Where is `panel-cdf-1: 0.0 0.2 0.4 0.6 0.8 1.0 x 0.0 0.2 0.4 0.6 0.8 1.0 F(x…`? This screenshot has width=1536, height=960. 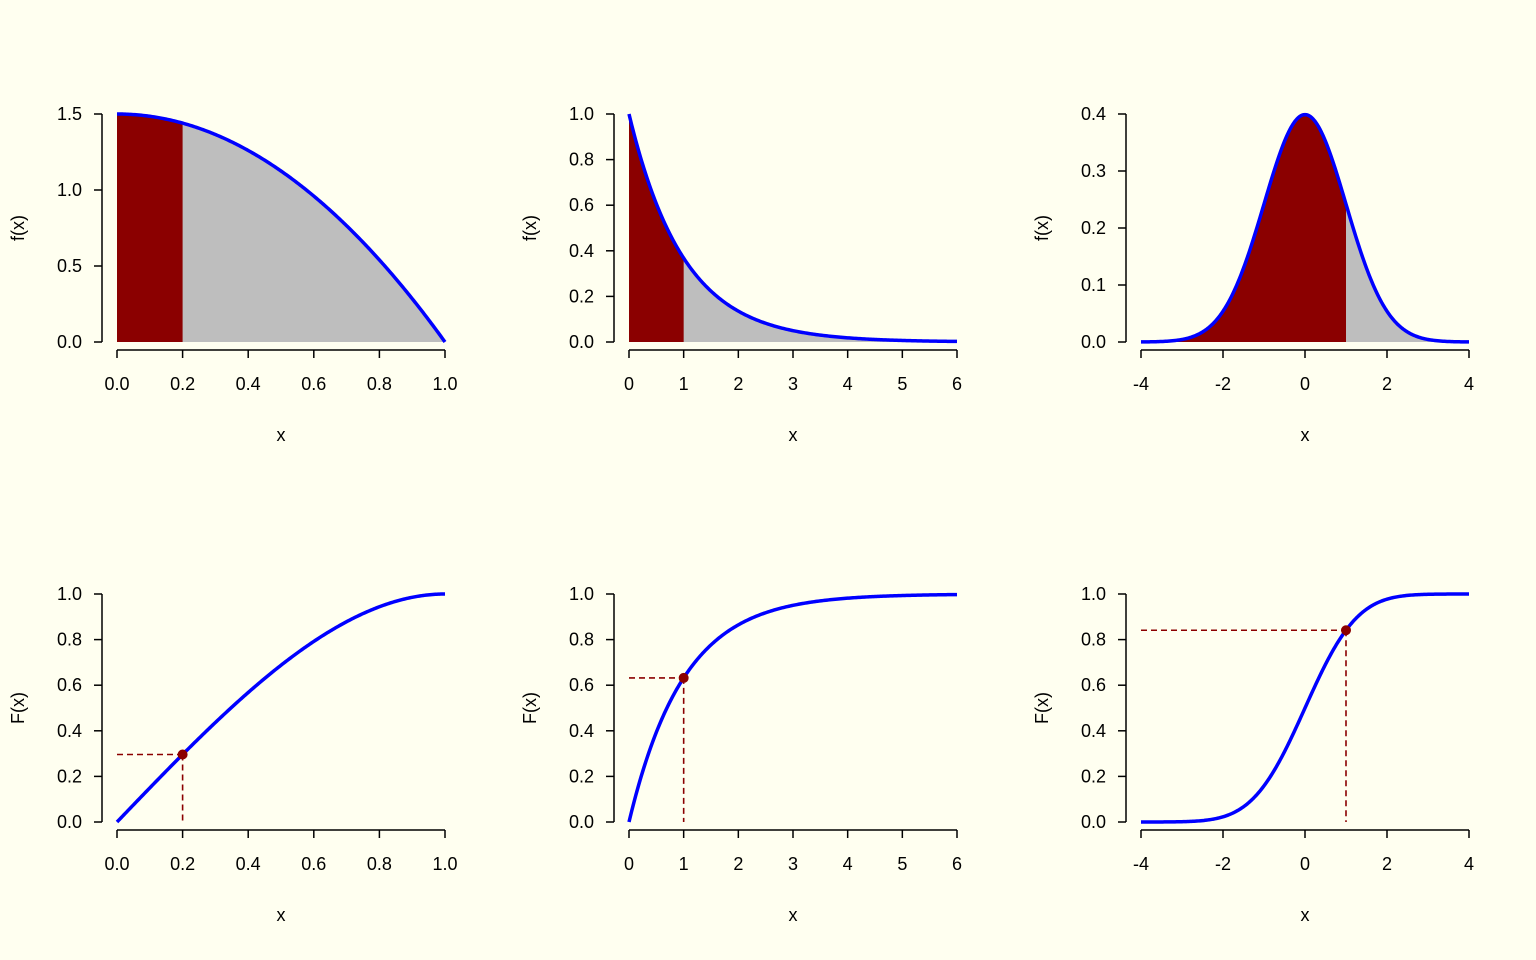
panel-cdf-1: 0.0 0.2 0.4 0.6 0.8 1.0 x 0.0 0.2 0.4 0.6 0.8 1.0 F(x… is located at coordinates (233, 754).